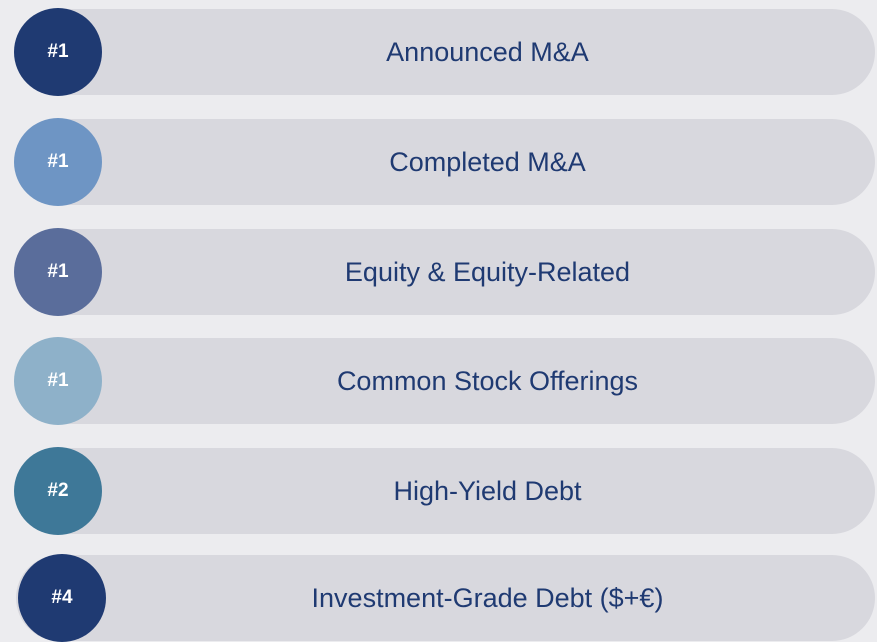  I want to click on row-label: Equity & Equity-Related, so click(487, 272).